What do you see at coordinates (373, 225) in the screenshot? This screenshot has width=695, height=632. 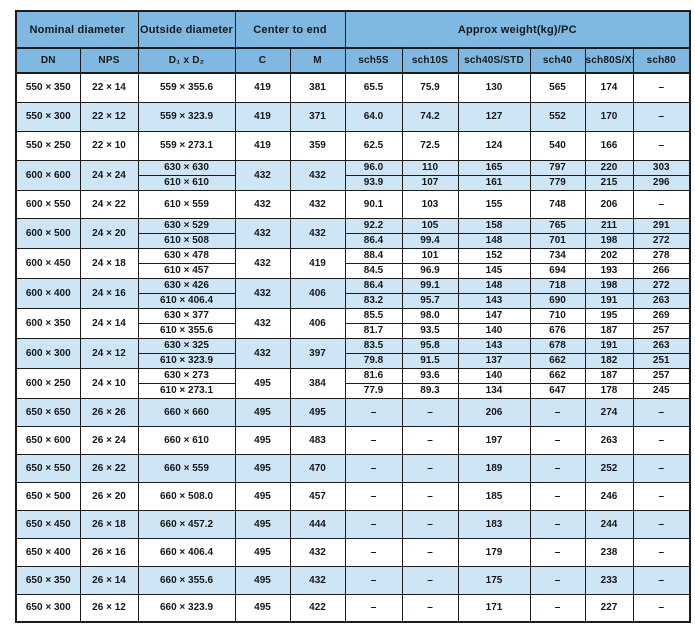 I see `cell-sch5s: 92.2` at bounding box center [373, 225].